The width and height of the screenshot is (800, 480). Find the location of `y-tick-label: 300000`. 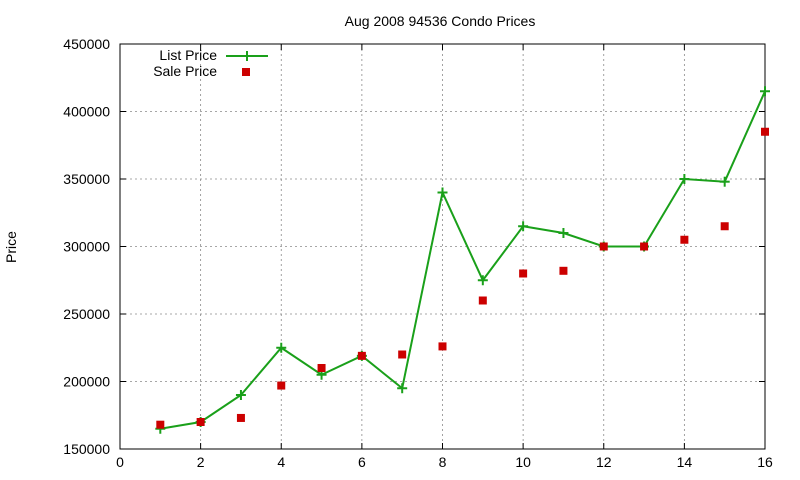

y-tick-label: 300000 is located at coordinates (86, 247).